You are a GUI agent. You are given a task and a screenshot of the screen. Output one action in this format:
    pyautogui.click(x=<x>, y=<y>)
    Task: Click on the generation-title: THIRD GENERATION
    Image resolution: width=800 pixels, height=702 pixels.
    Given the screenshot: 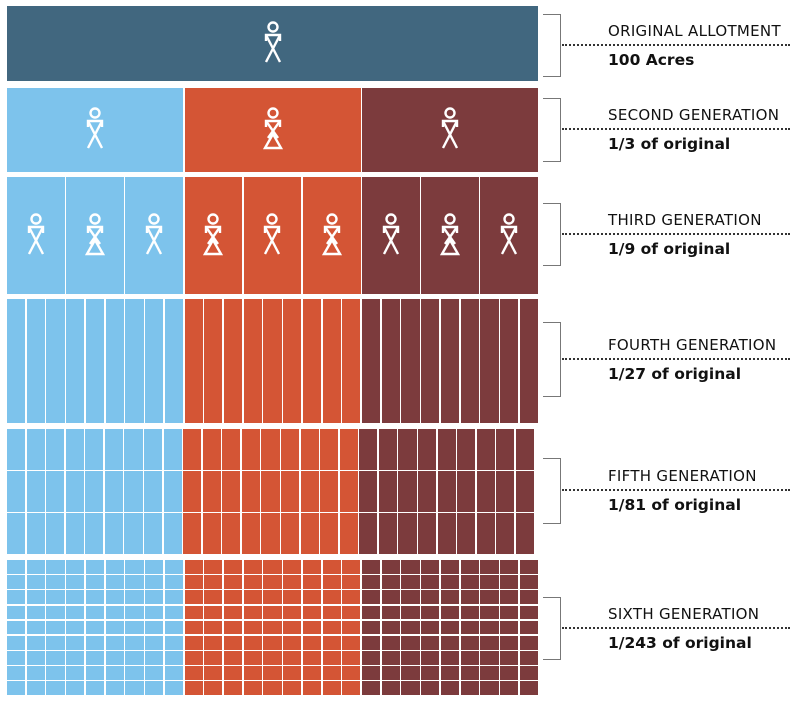 What is the action you would take?
    pyautogui.click(x=685, y=219)
    